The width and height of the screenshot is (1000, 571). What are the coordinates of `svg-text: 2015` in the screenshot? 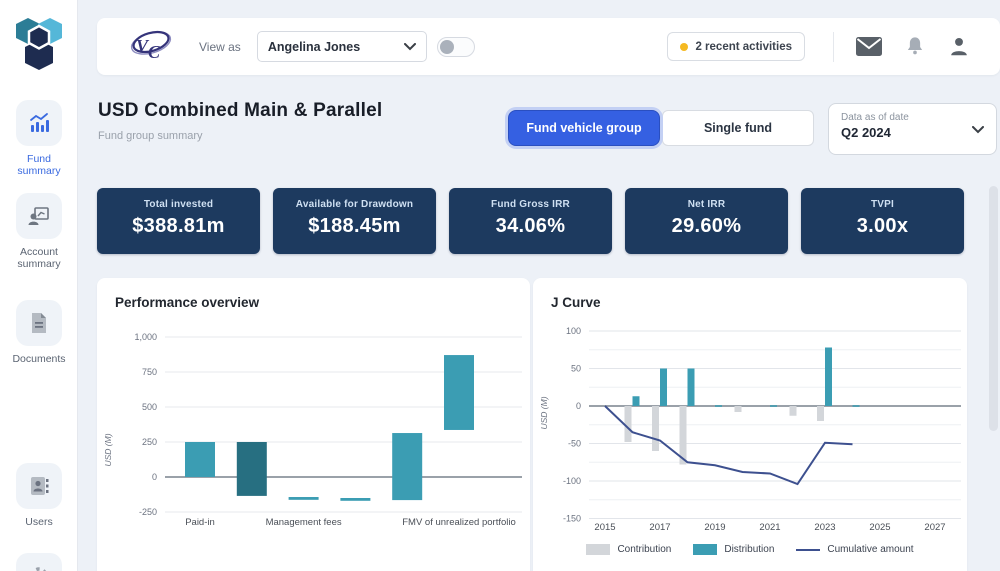 It's located at (604, 527).